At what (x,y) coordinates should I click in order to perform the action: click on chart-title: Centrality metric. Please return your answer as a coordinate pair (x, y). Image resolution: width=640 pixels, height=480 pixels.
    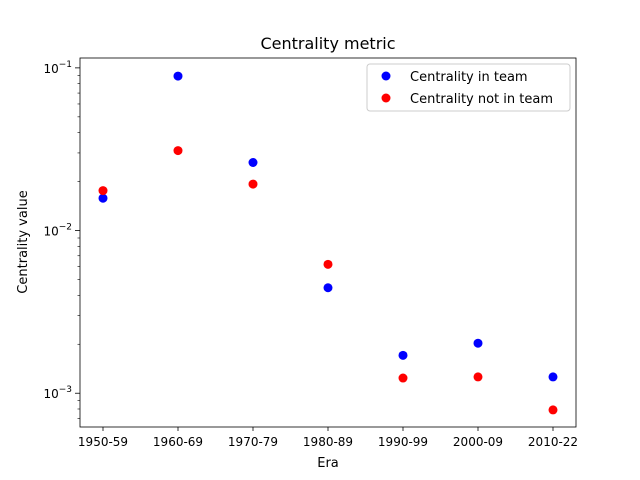
    Looking at the image, I should click on (327, 43).